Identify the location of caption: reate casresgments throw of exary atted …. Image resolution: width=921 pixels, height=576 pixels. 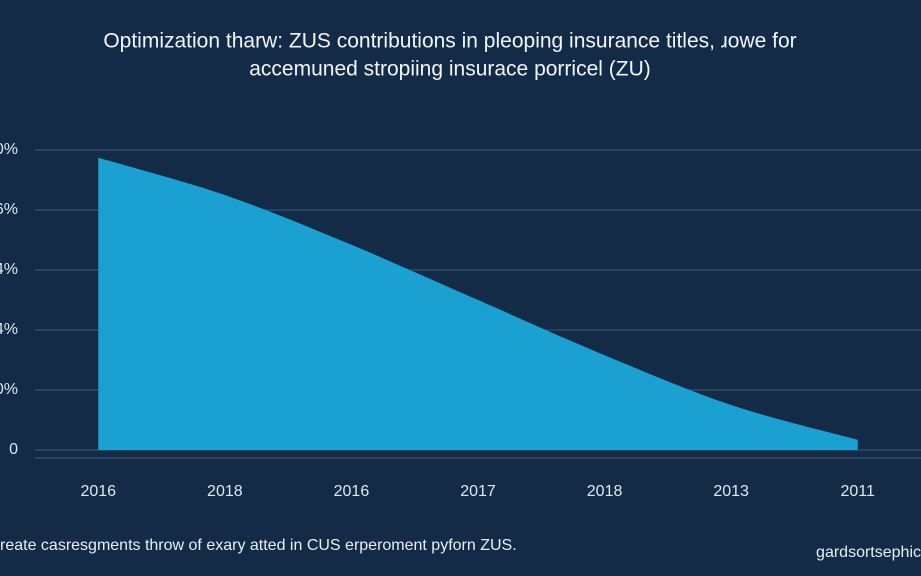
(258, 545).